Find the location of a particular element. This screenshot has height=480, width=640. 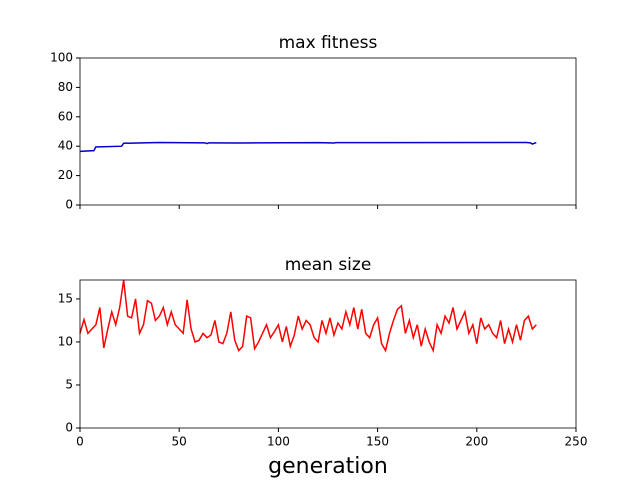

x-tick-label: 150 is located at coordinates (377, 442).